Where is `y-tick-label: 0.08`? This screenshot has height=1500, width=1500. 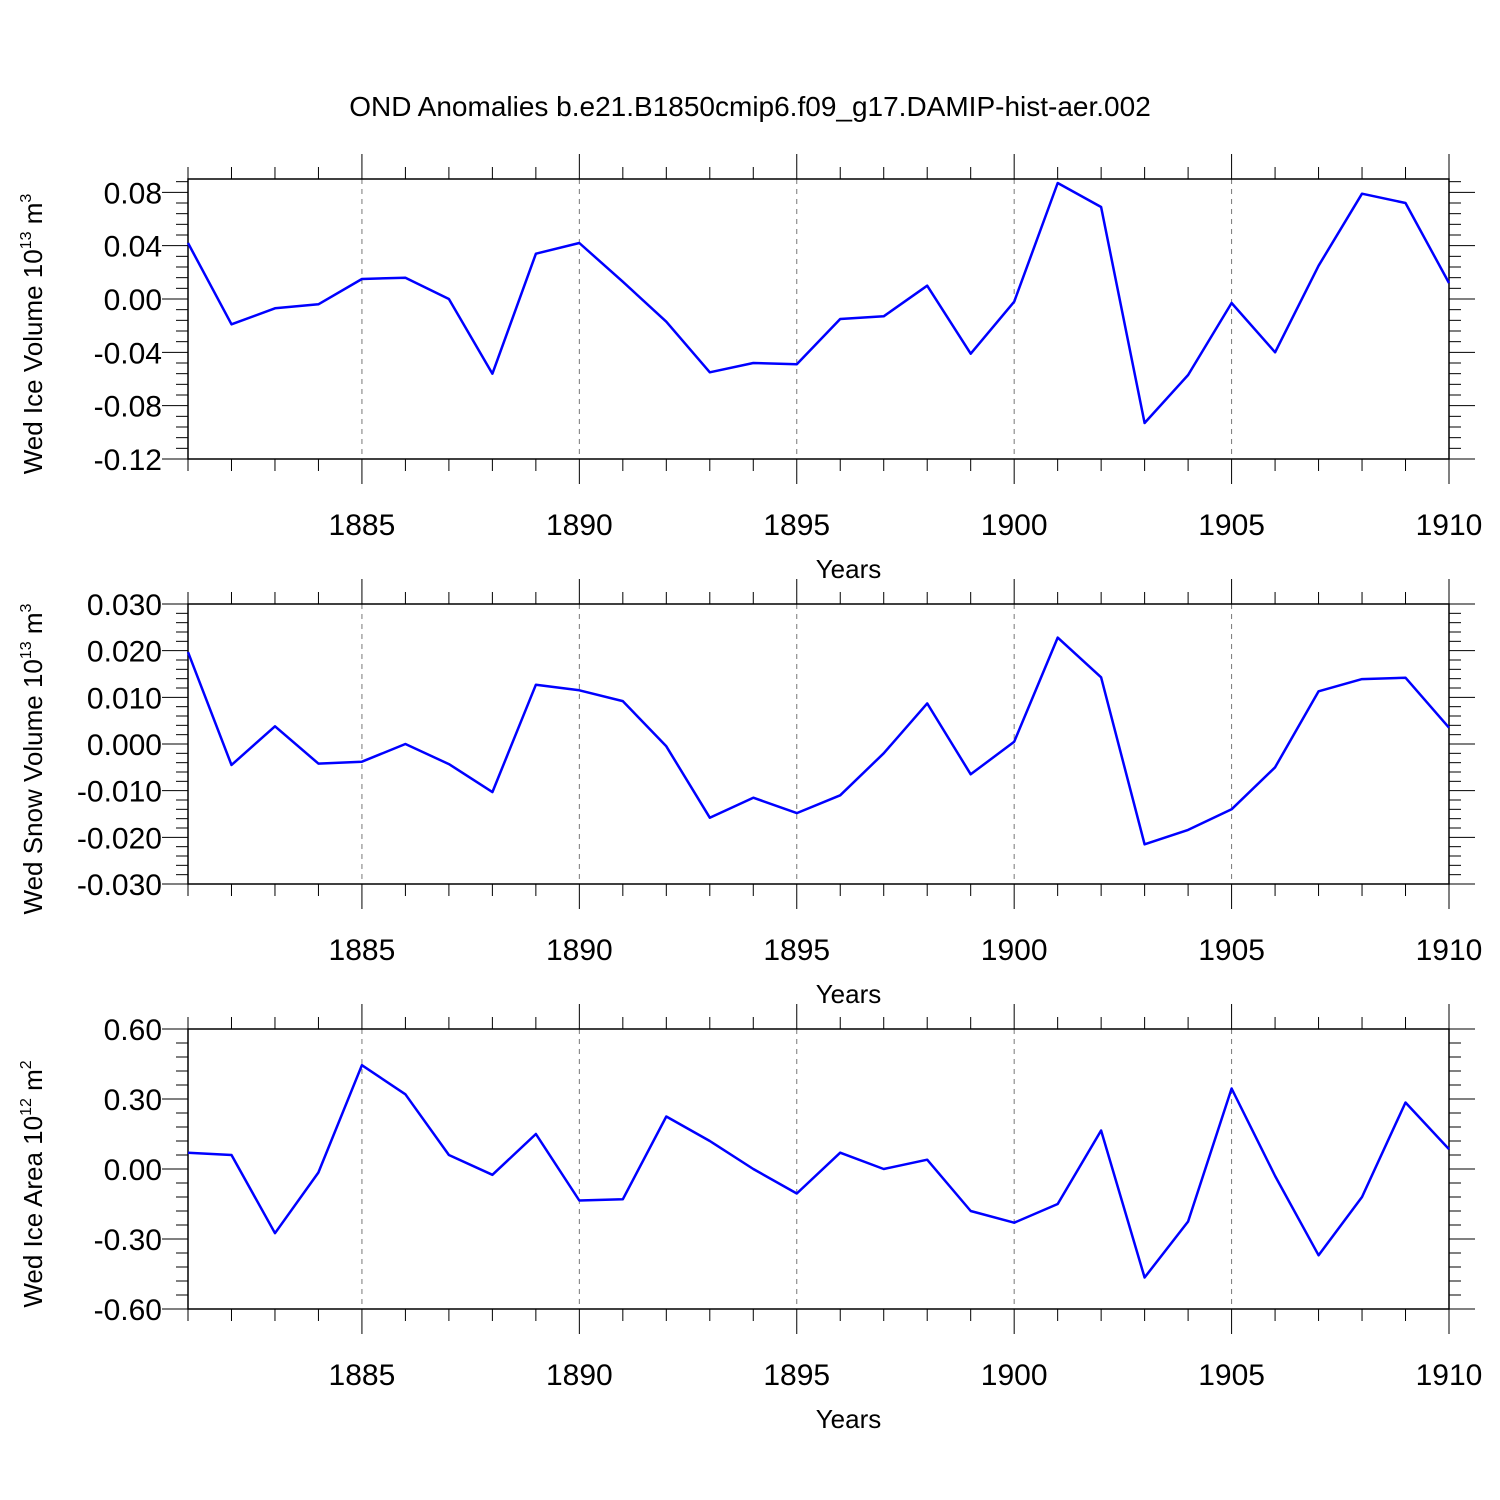
y-tick-label: 0.08 is located at coordinates (133, 193).